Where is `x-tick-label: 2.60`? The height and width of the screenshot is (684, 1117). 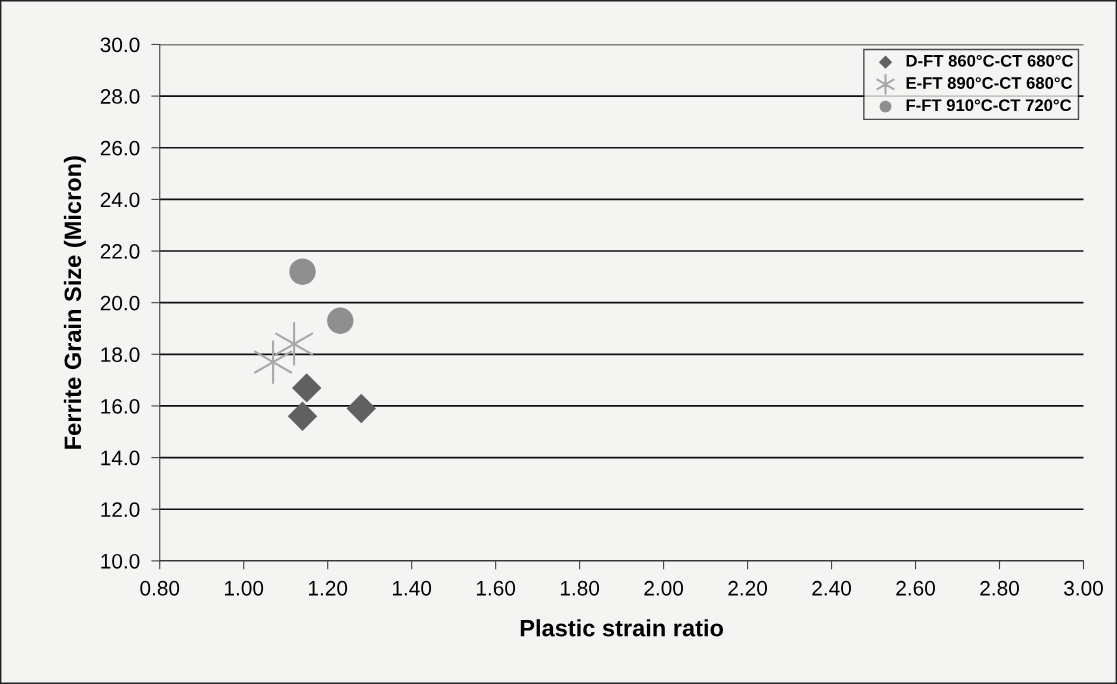
x-tick-label: 2.60 is located at coordinates (915, 588).